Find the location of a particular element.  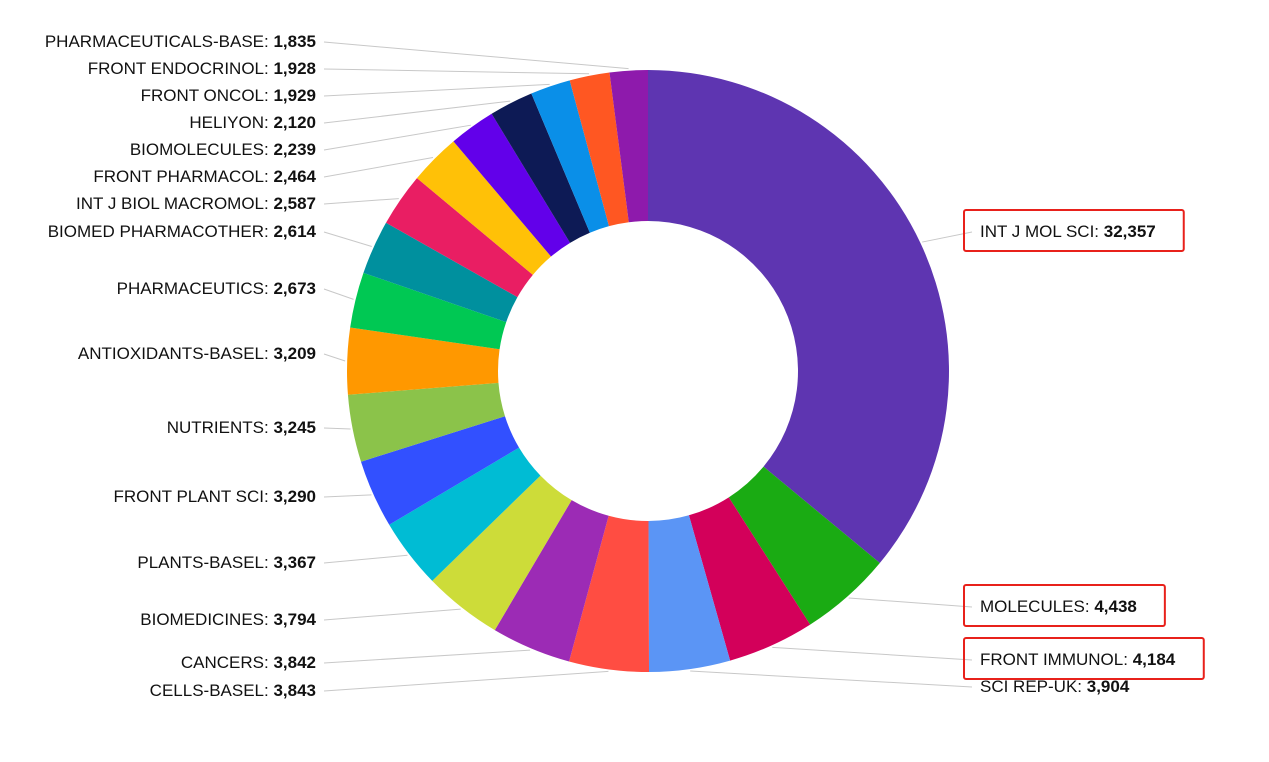

leader-line-molecules is located at coordinates (910, 602).